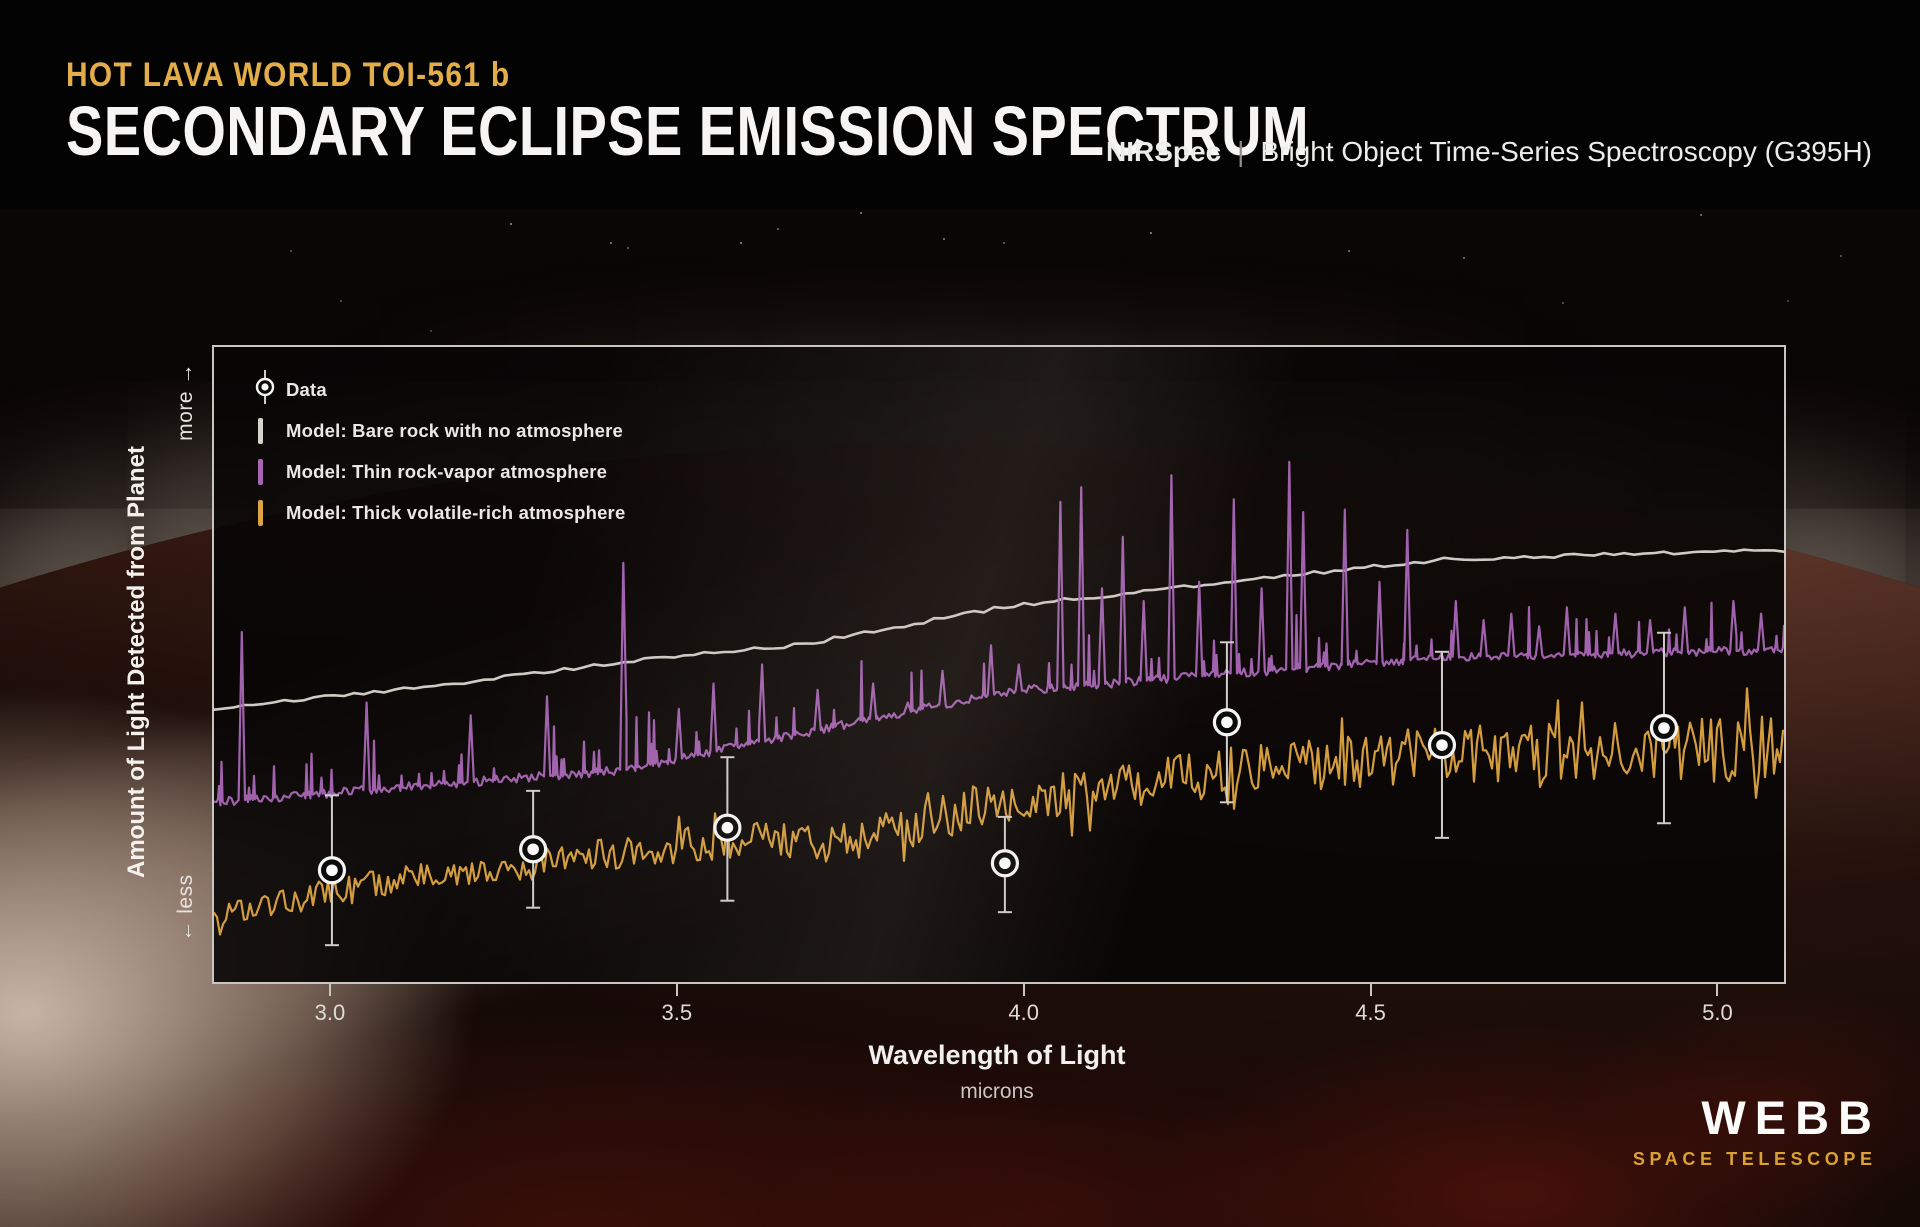 The width and height of the screenshot is (1920, 1227). What do you see at coordinates (306, 389) in the screenshot?
I see `legend-label: Data` at bounding box center [306, 389].